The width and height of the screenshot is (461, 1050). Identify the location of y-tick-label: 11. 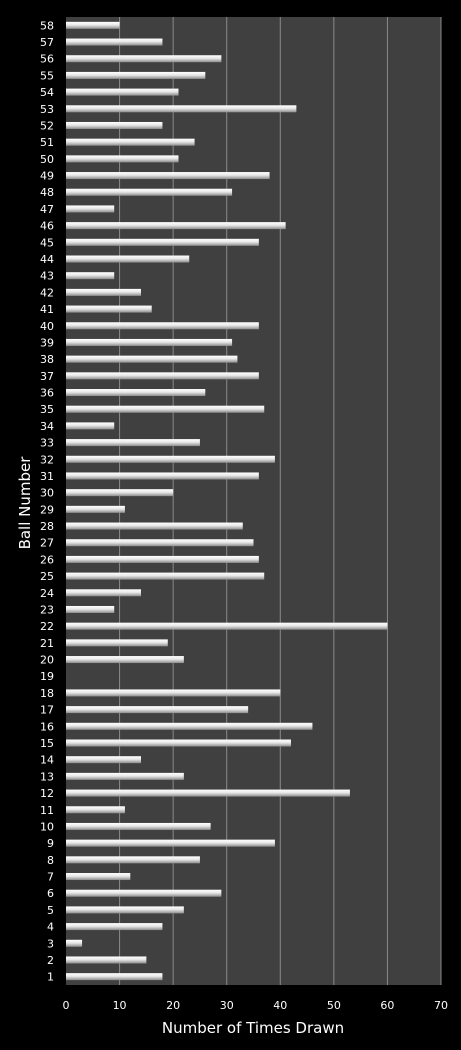
(47, 810).